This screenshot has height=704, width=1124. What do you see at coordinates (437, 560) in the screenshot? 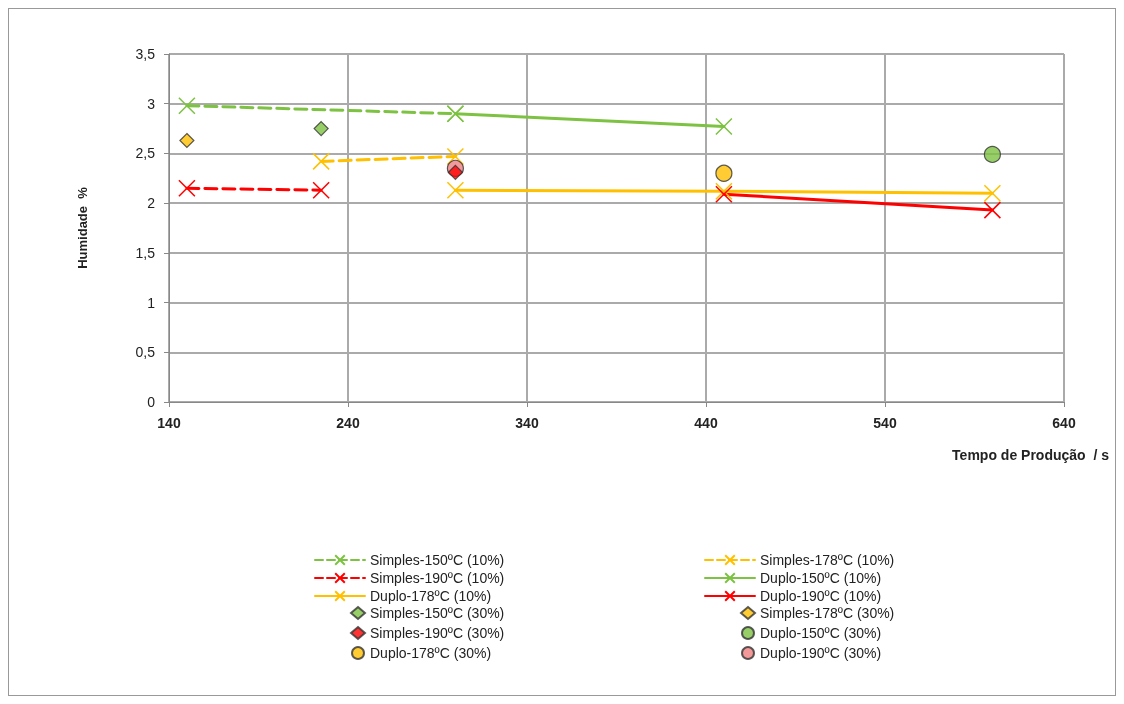
I see `legend-label: Simples-150ºC (10%)` at bounding box center [437, 560].